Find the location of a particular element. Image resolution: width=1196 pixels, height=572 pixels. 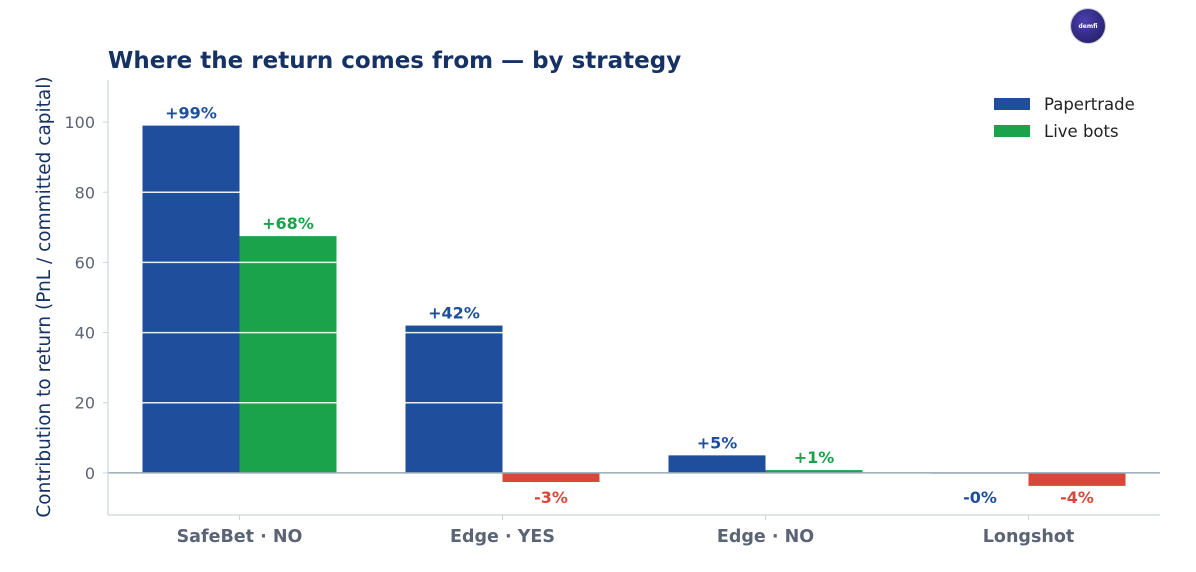

data-label: +42% is located at coordinates (454, 313).